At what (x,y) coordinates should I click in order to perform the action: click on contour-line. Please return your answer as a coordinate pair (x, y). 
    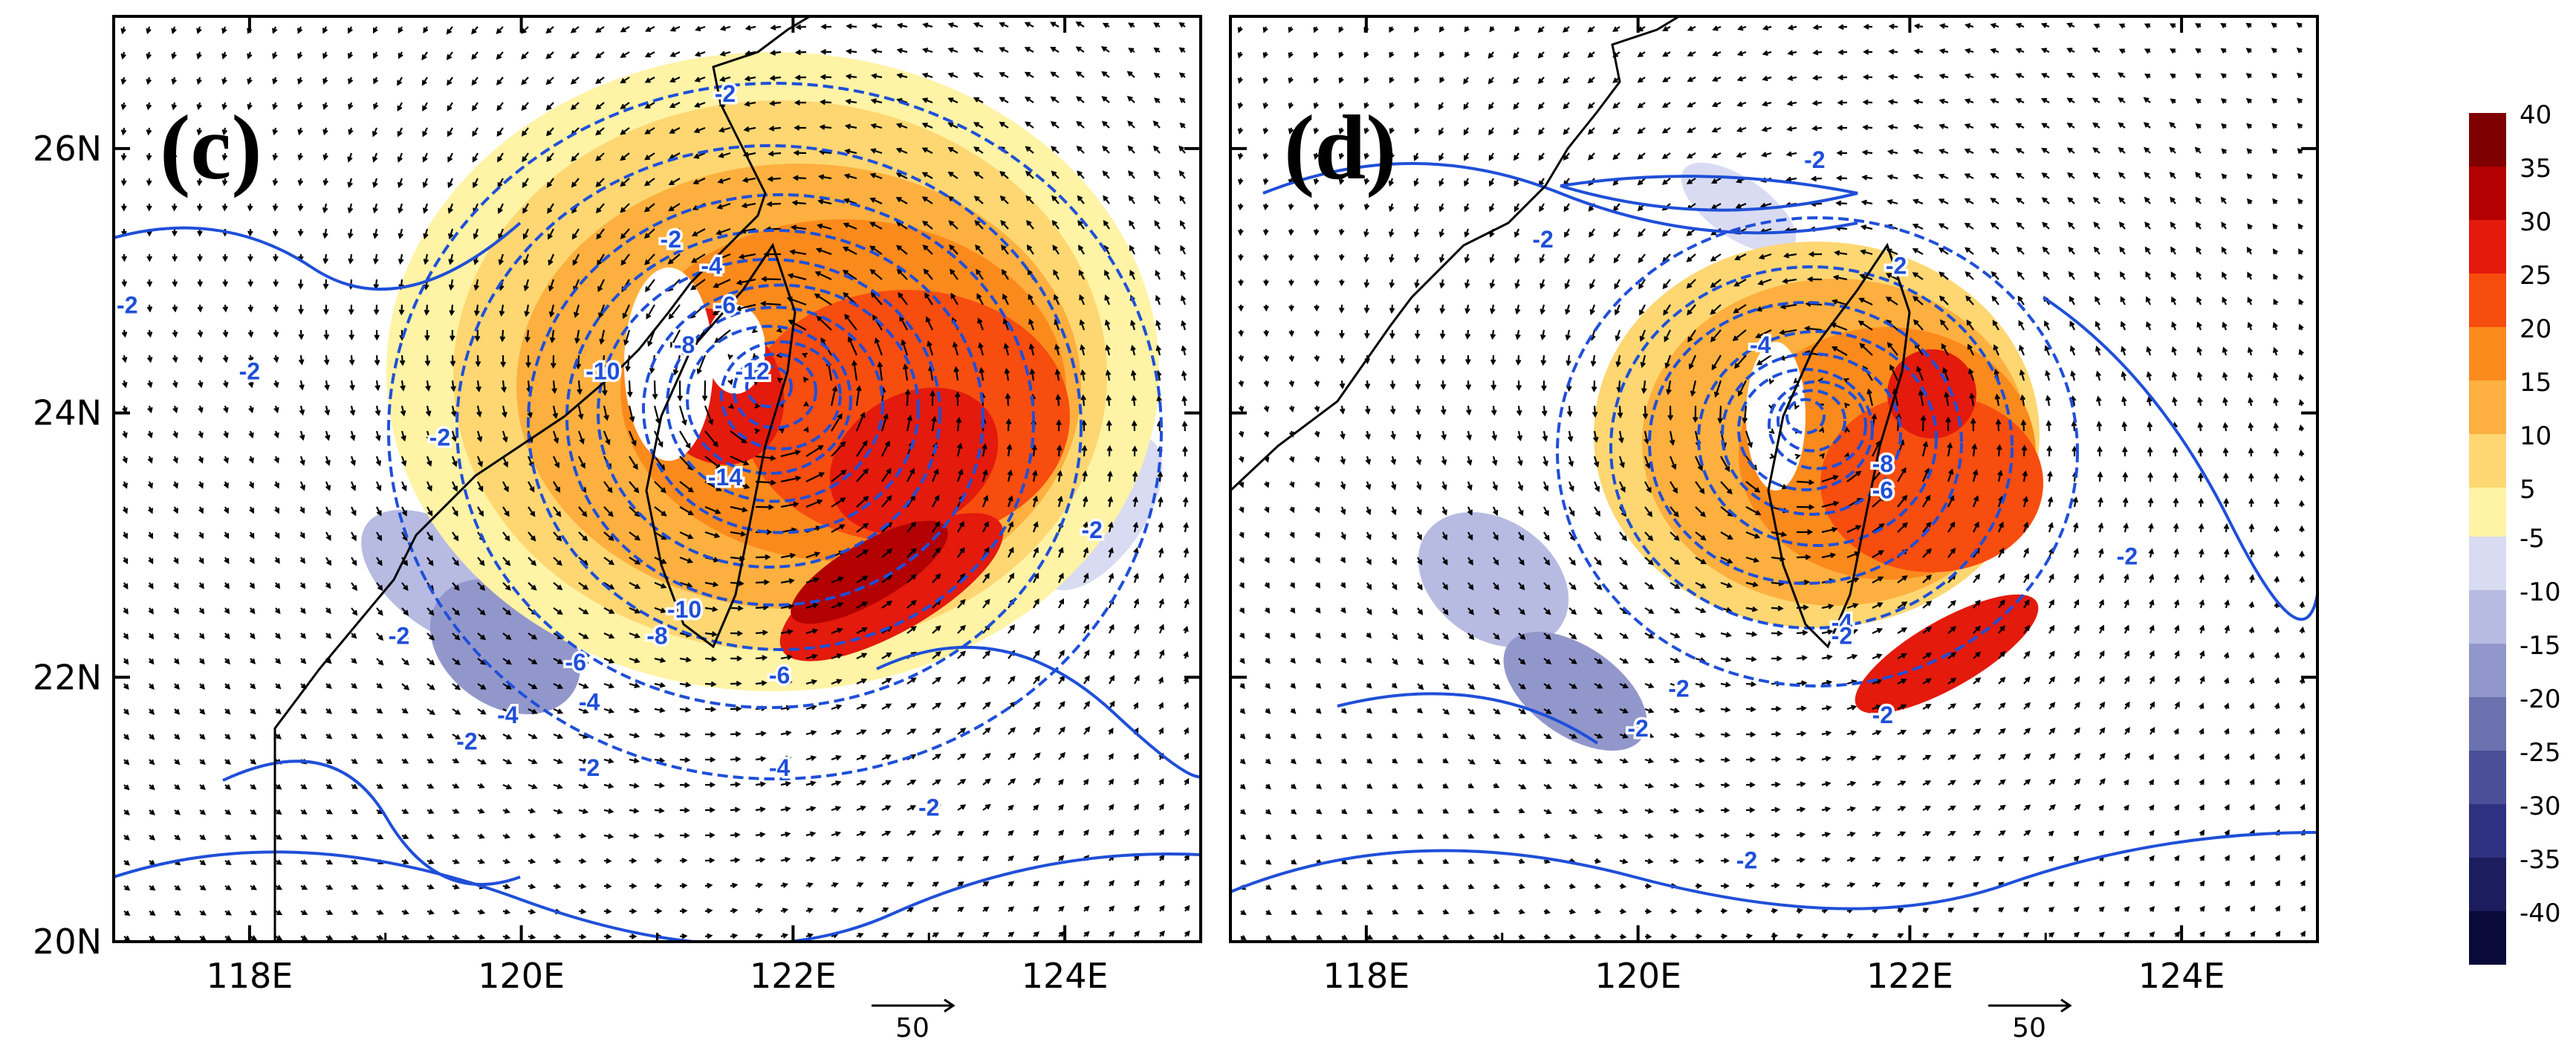
    Looking at the image, I should click on (769, 426).